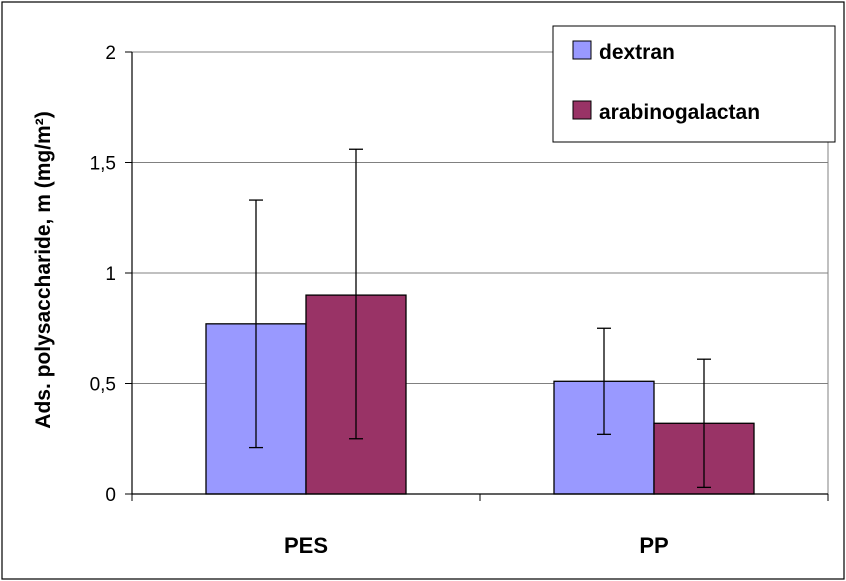 The width and height of the screenshot is (846, 581). What do you see at coordinates (110, 495) in the screenshot?
I see `y-tick-label: 0` at bounding box center [110, 495].